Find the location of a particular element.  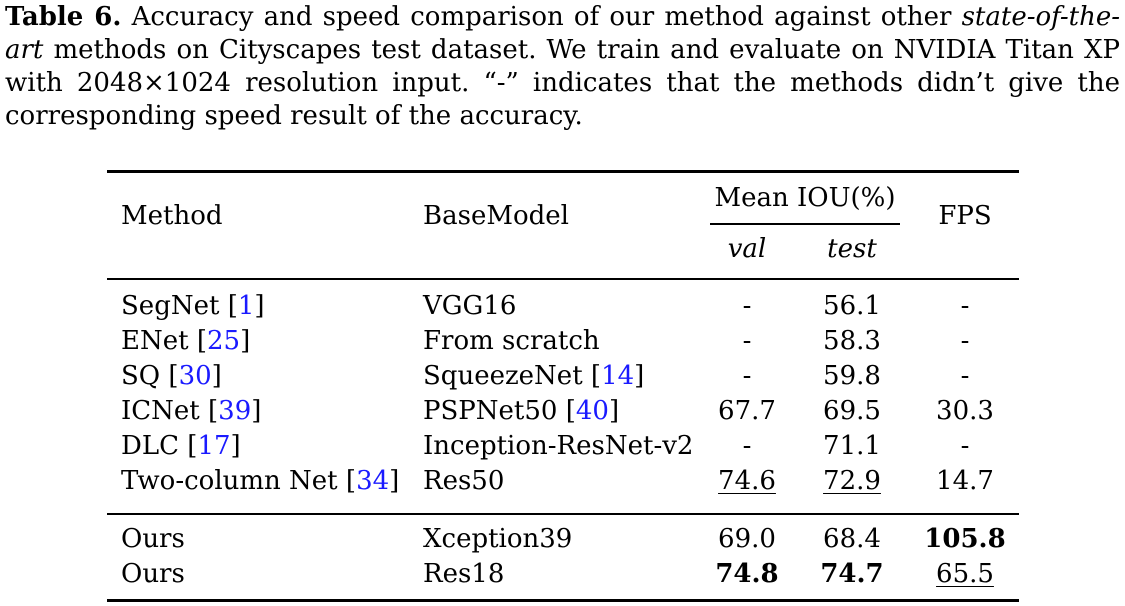

table-row-method: SQ [30] is located at coordinates (171, 376).